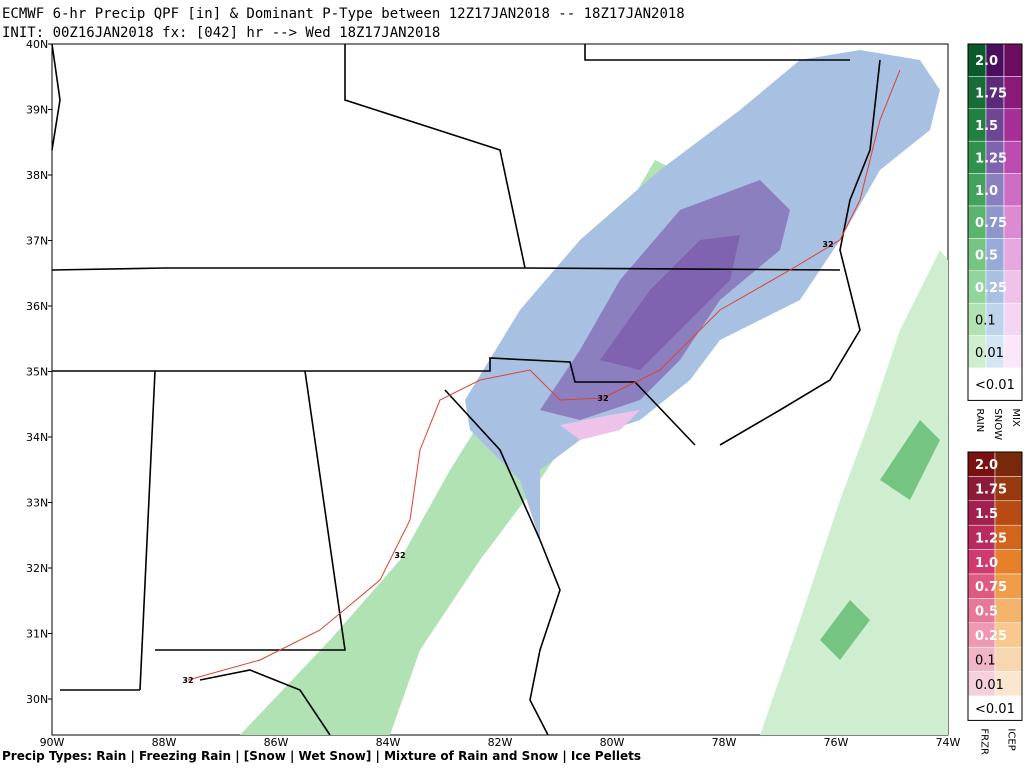 The width and height of the screenshot is (1024, 768). What do you see at coordinates (984, 741) in the screenshot?
I see `legend-column-label: FRZR` at bounding box center [984, 741].